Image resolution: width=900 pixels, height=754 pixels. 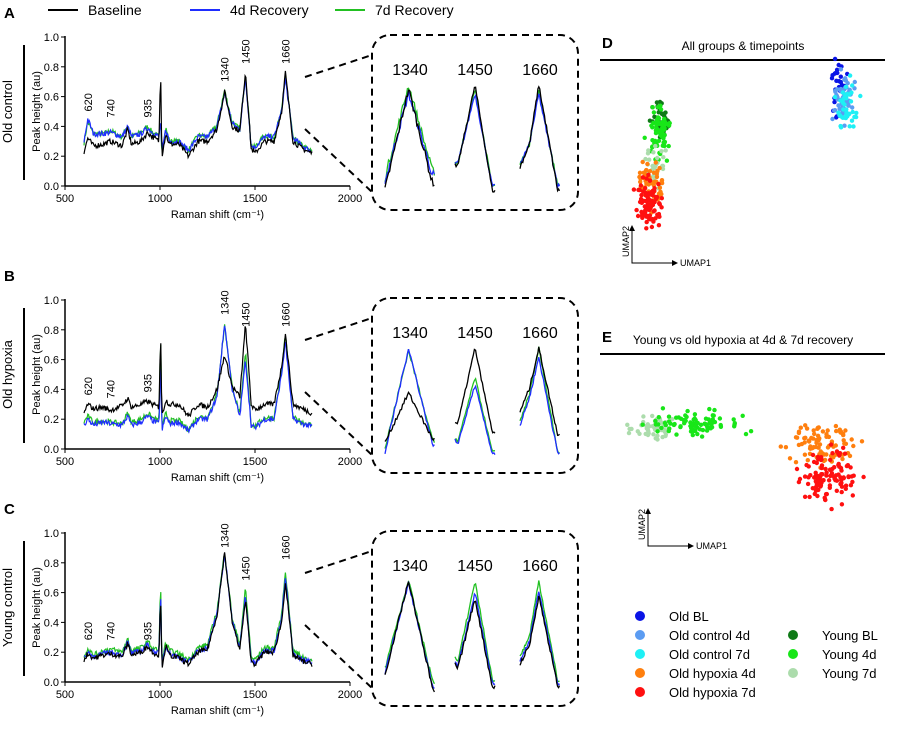 I want to click on panel-letter: D, so click(x=607, y=43).